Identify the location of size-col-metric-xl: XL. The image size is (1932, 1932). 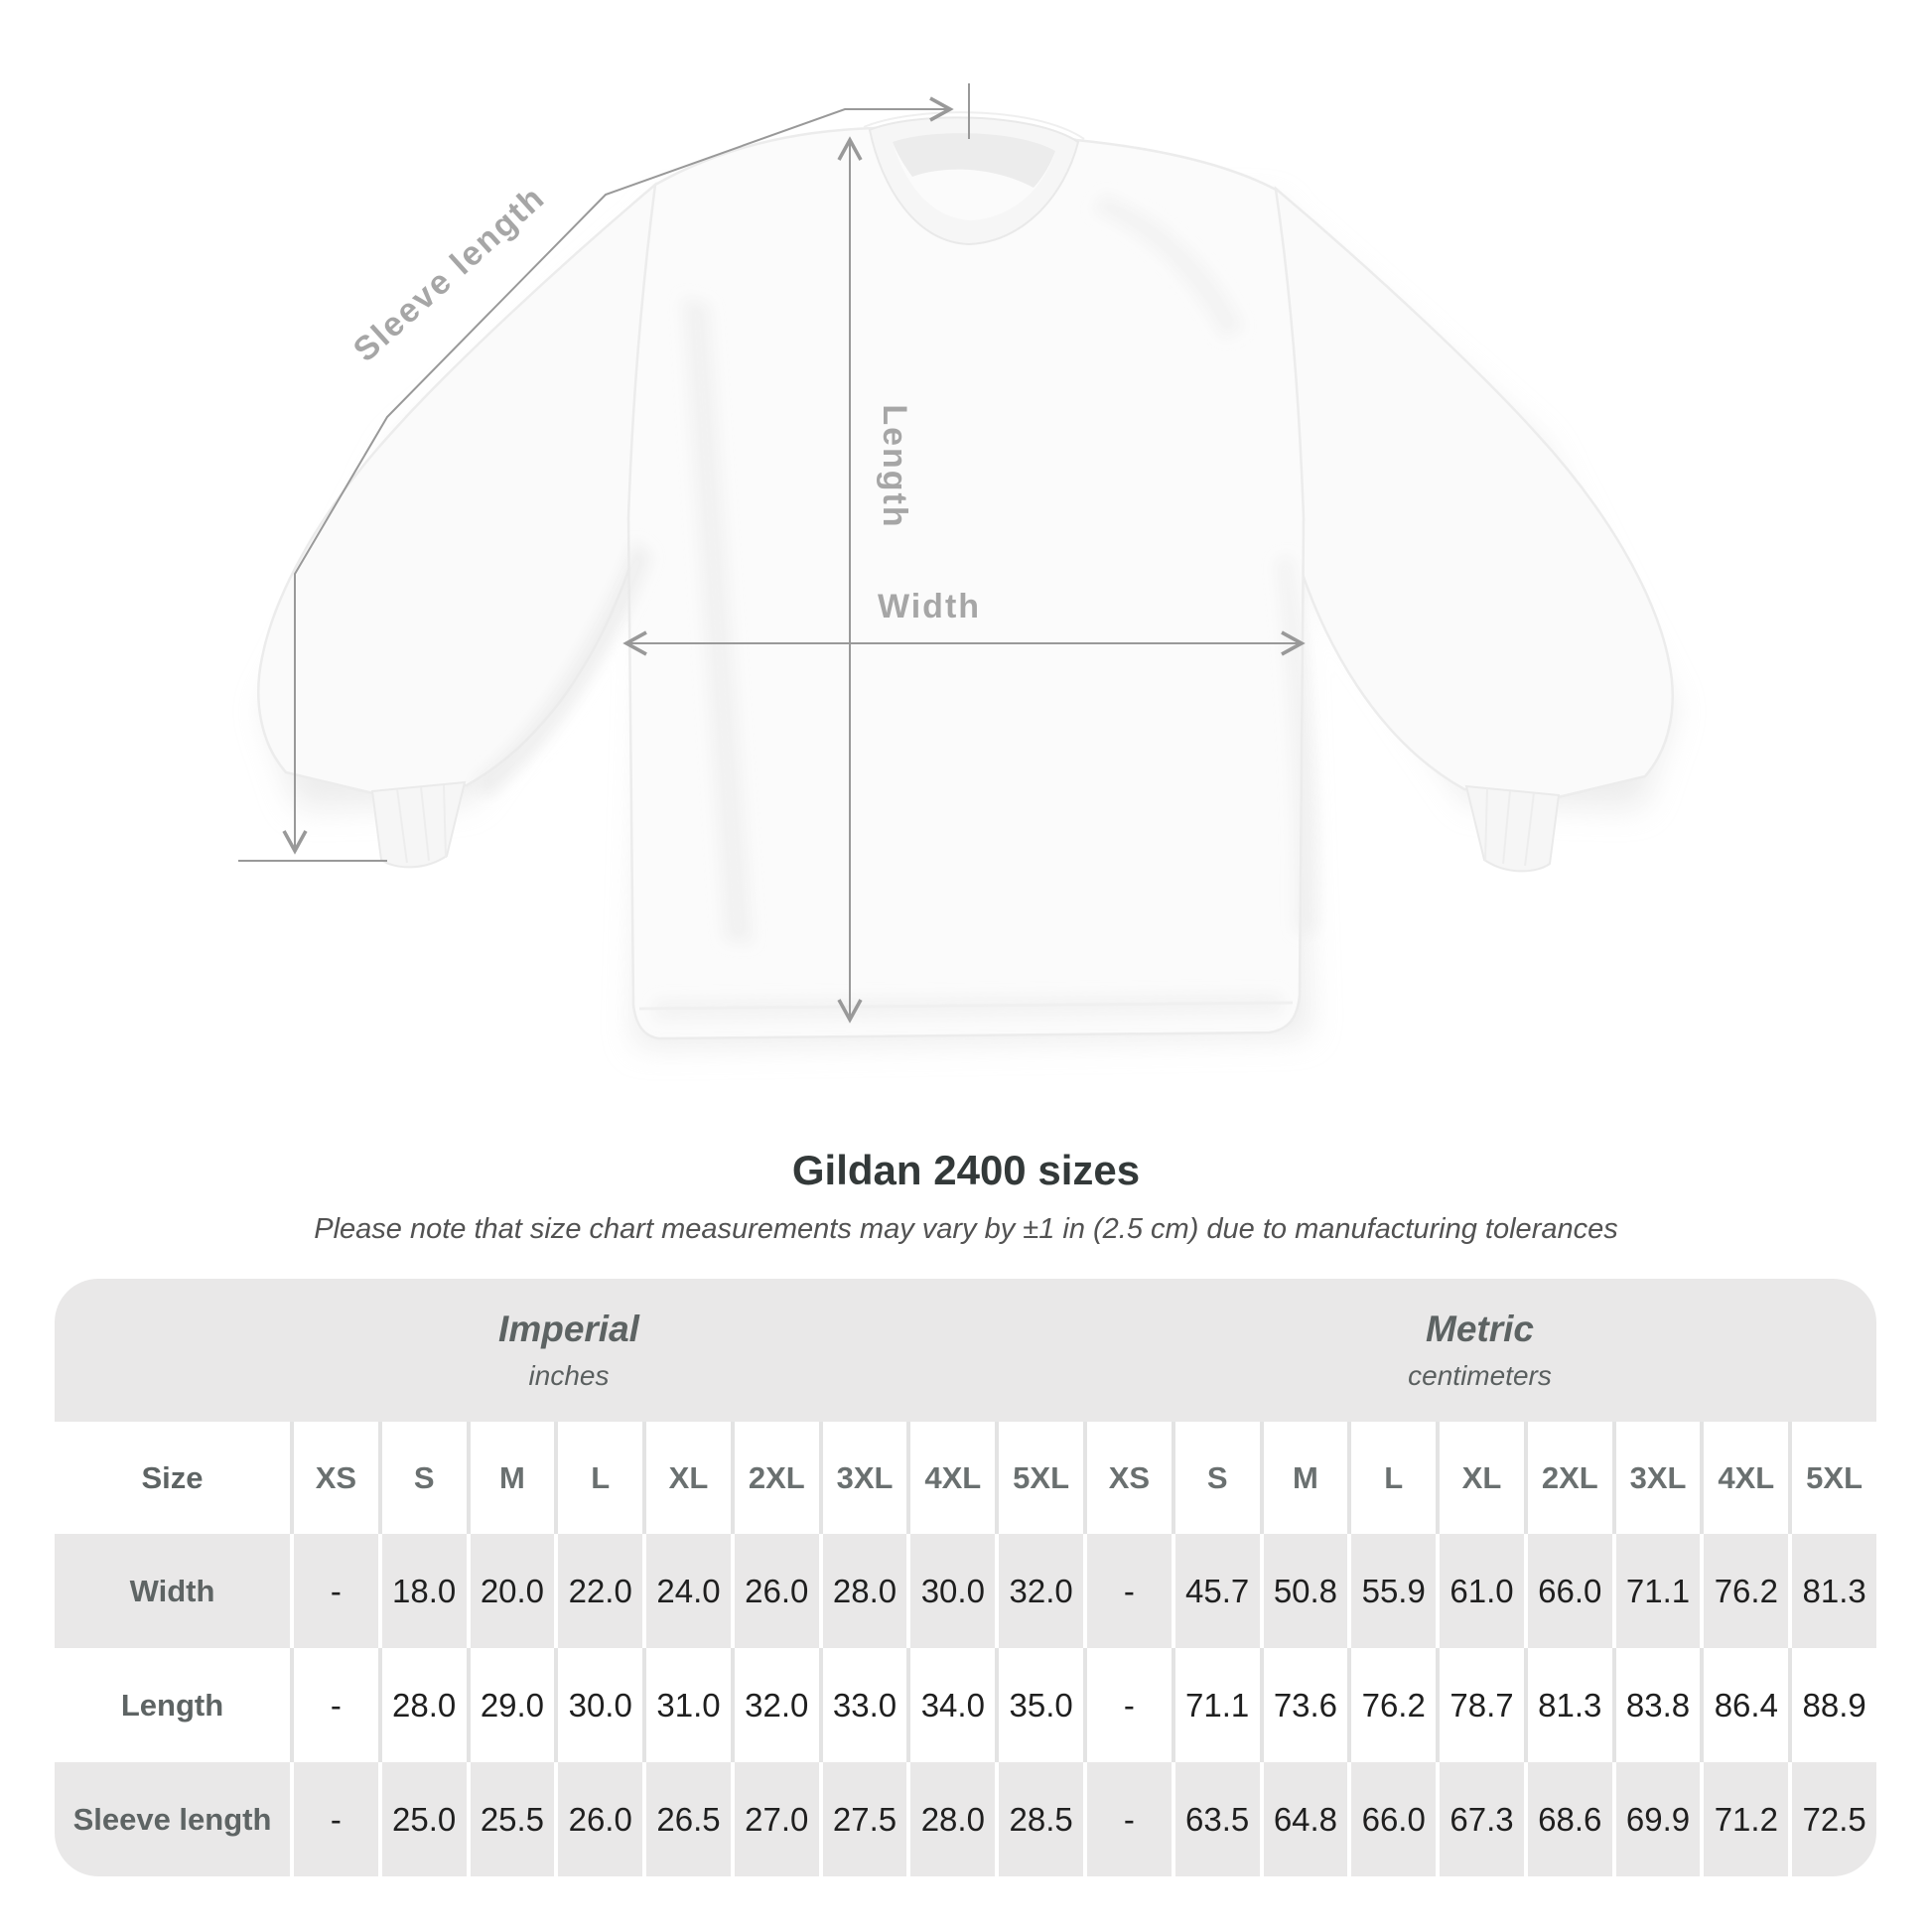
(1480, 1478).